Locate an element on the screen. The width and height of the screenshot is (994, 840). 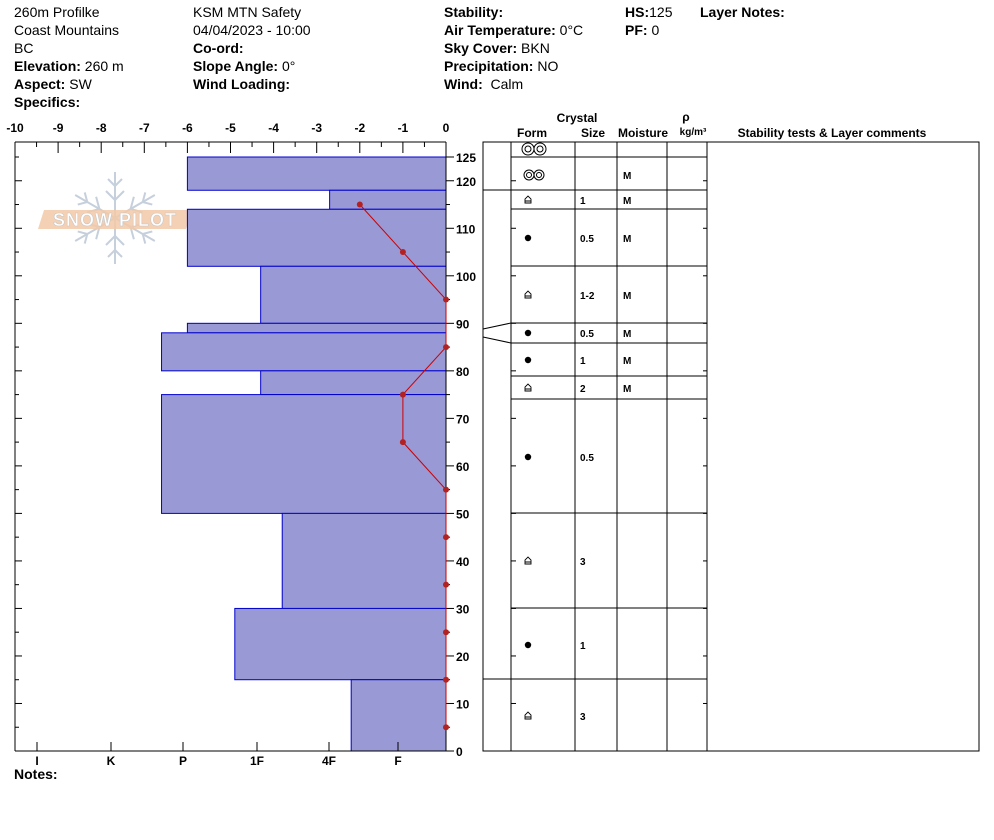
elevation-label: Elevation: is located at coordinates (47, 66).